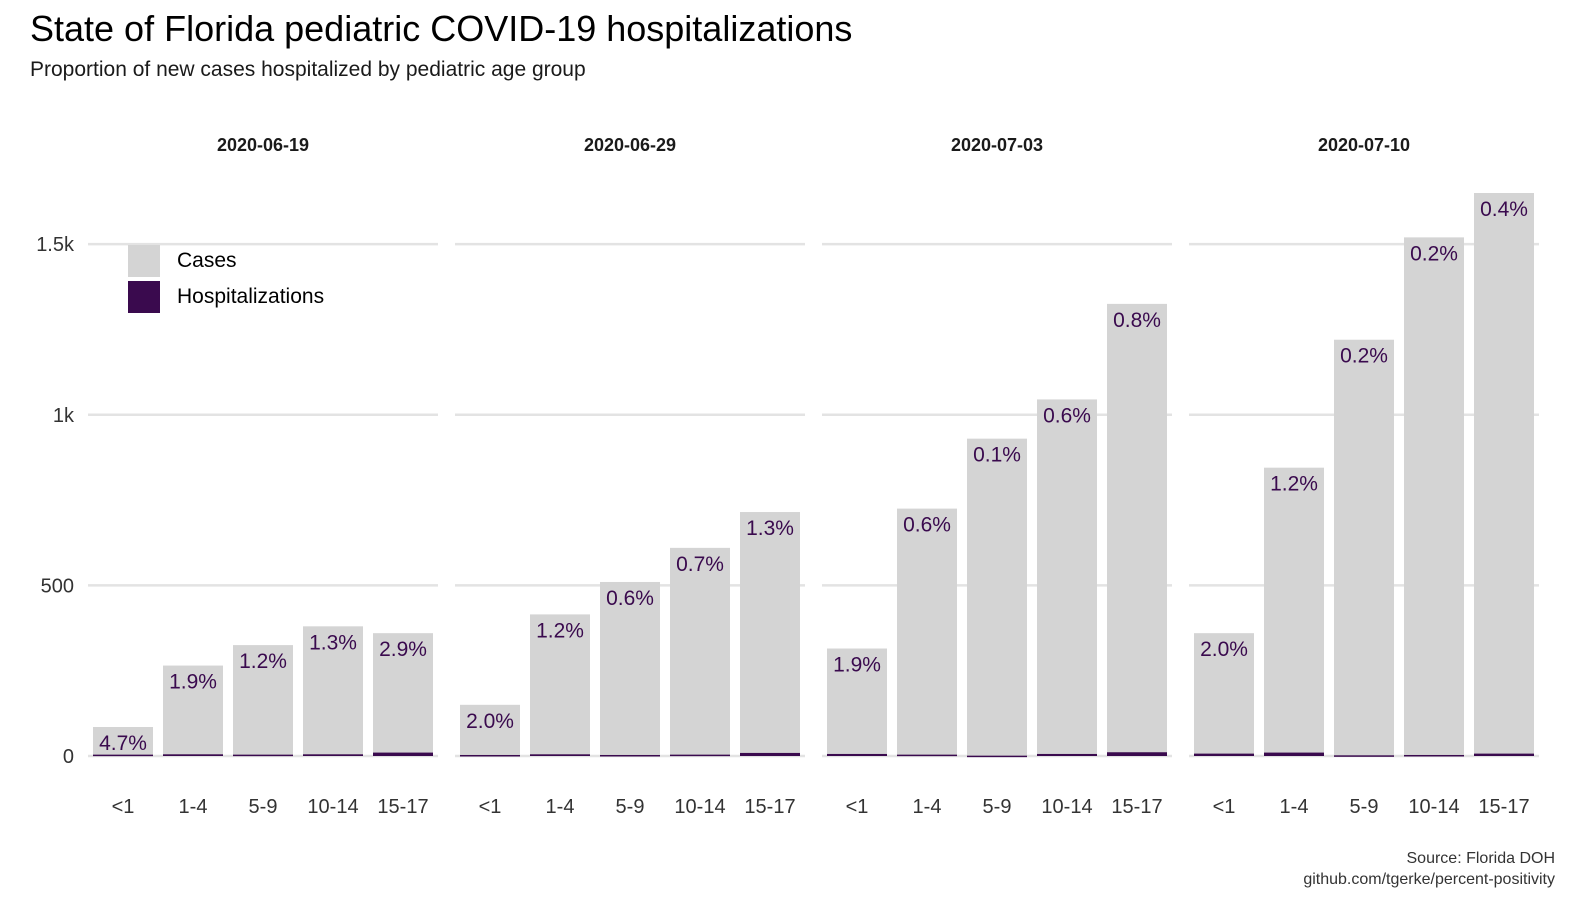  I want to click on legend-swatch-cases, so click(144, 261).